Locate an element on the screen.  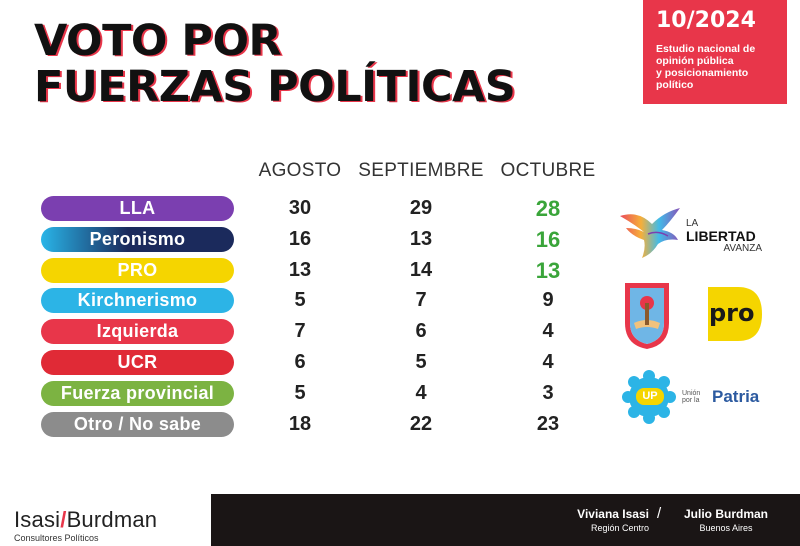
footer-person-1: Viviana Isasi Región Centro is located at coordinates (604, 520).